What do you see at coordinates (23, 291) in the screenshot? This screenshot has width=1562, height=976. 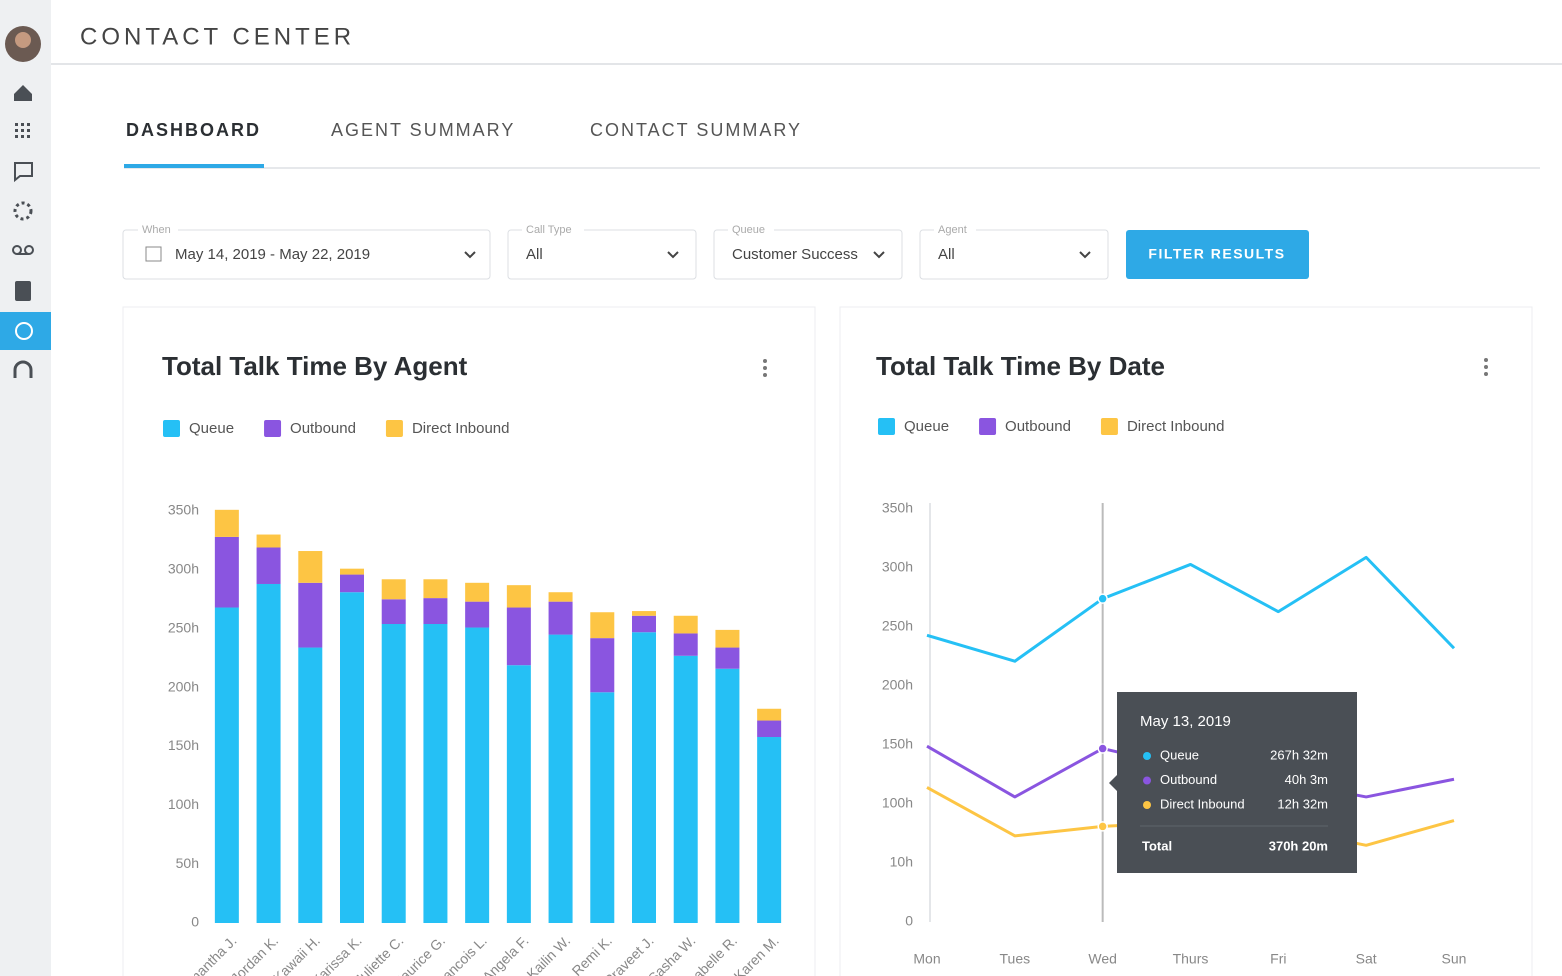 I see `contacts-icon` at bounding box center [23, 291].